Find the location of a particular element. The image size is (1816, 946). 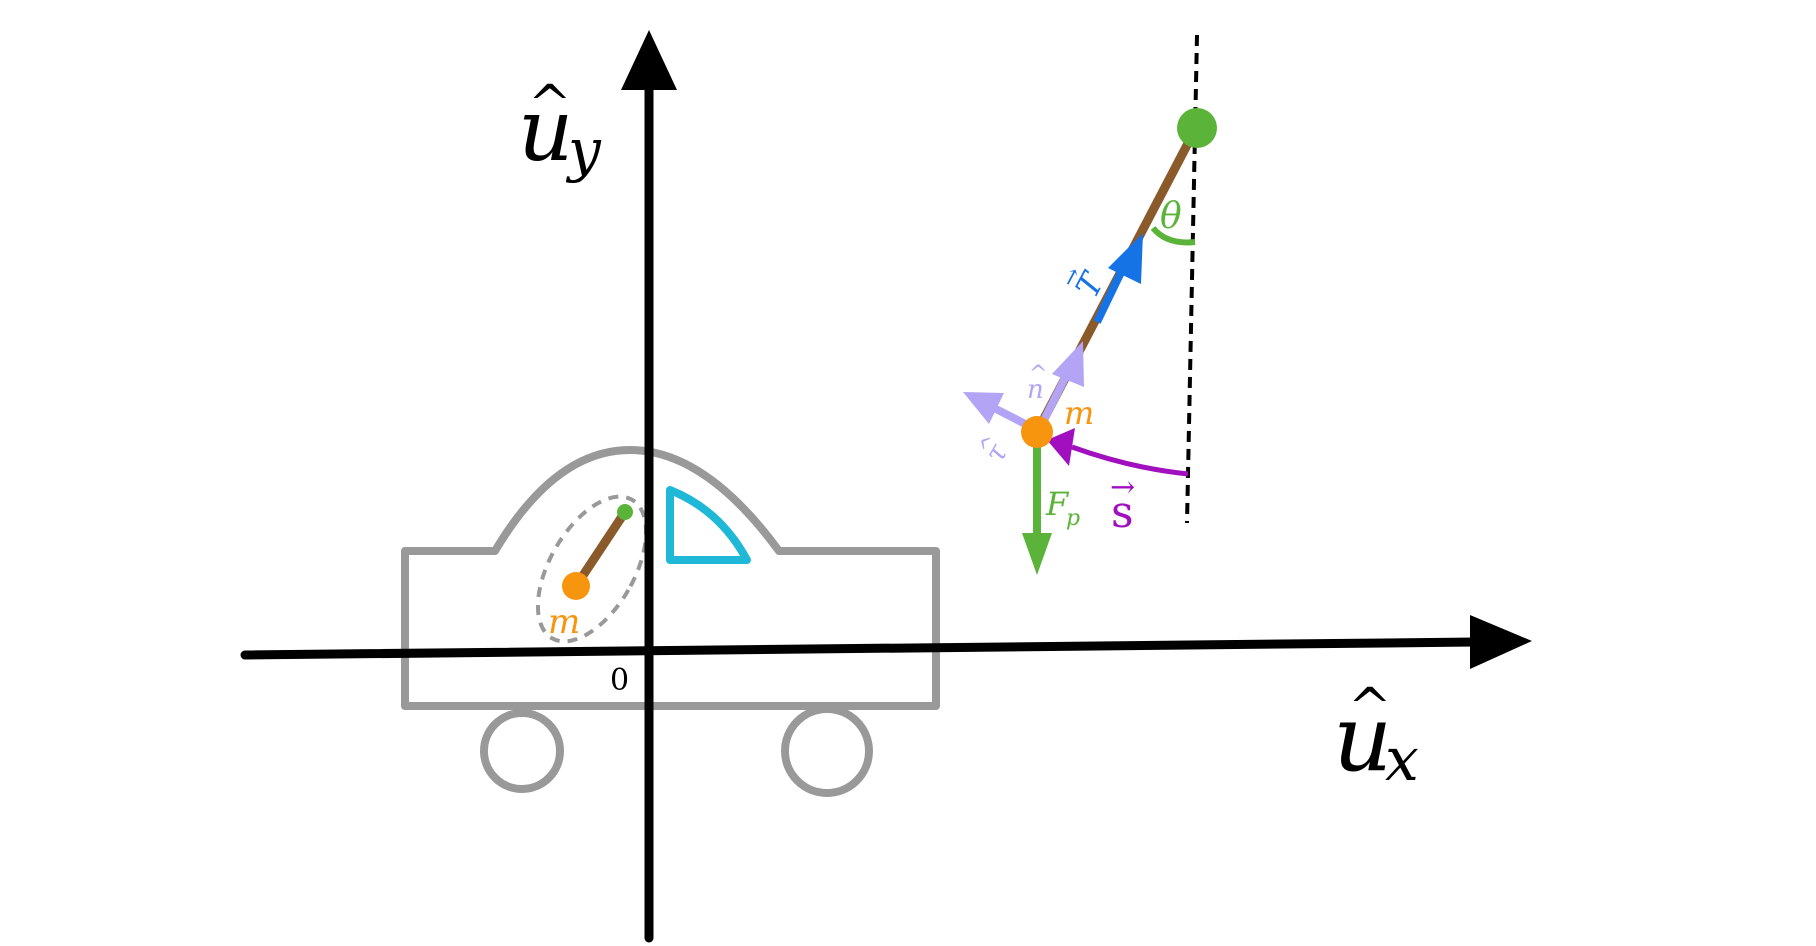

x-axis-subscript: x is located at coordinates (1402, 760).